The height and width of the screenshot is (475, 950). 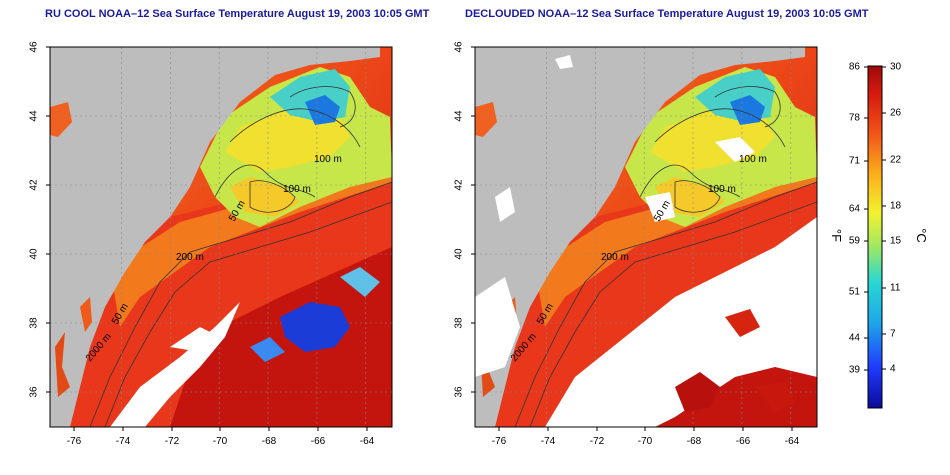 What do you see at coordinates (896, 241) in the screenshot?
I see `colorbar-c-label: 15` at bounding box center [896, 241].